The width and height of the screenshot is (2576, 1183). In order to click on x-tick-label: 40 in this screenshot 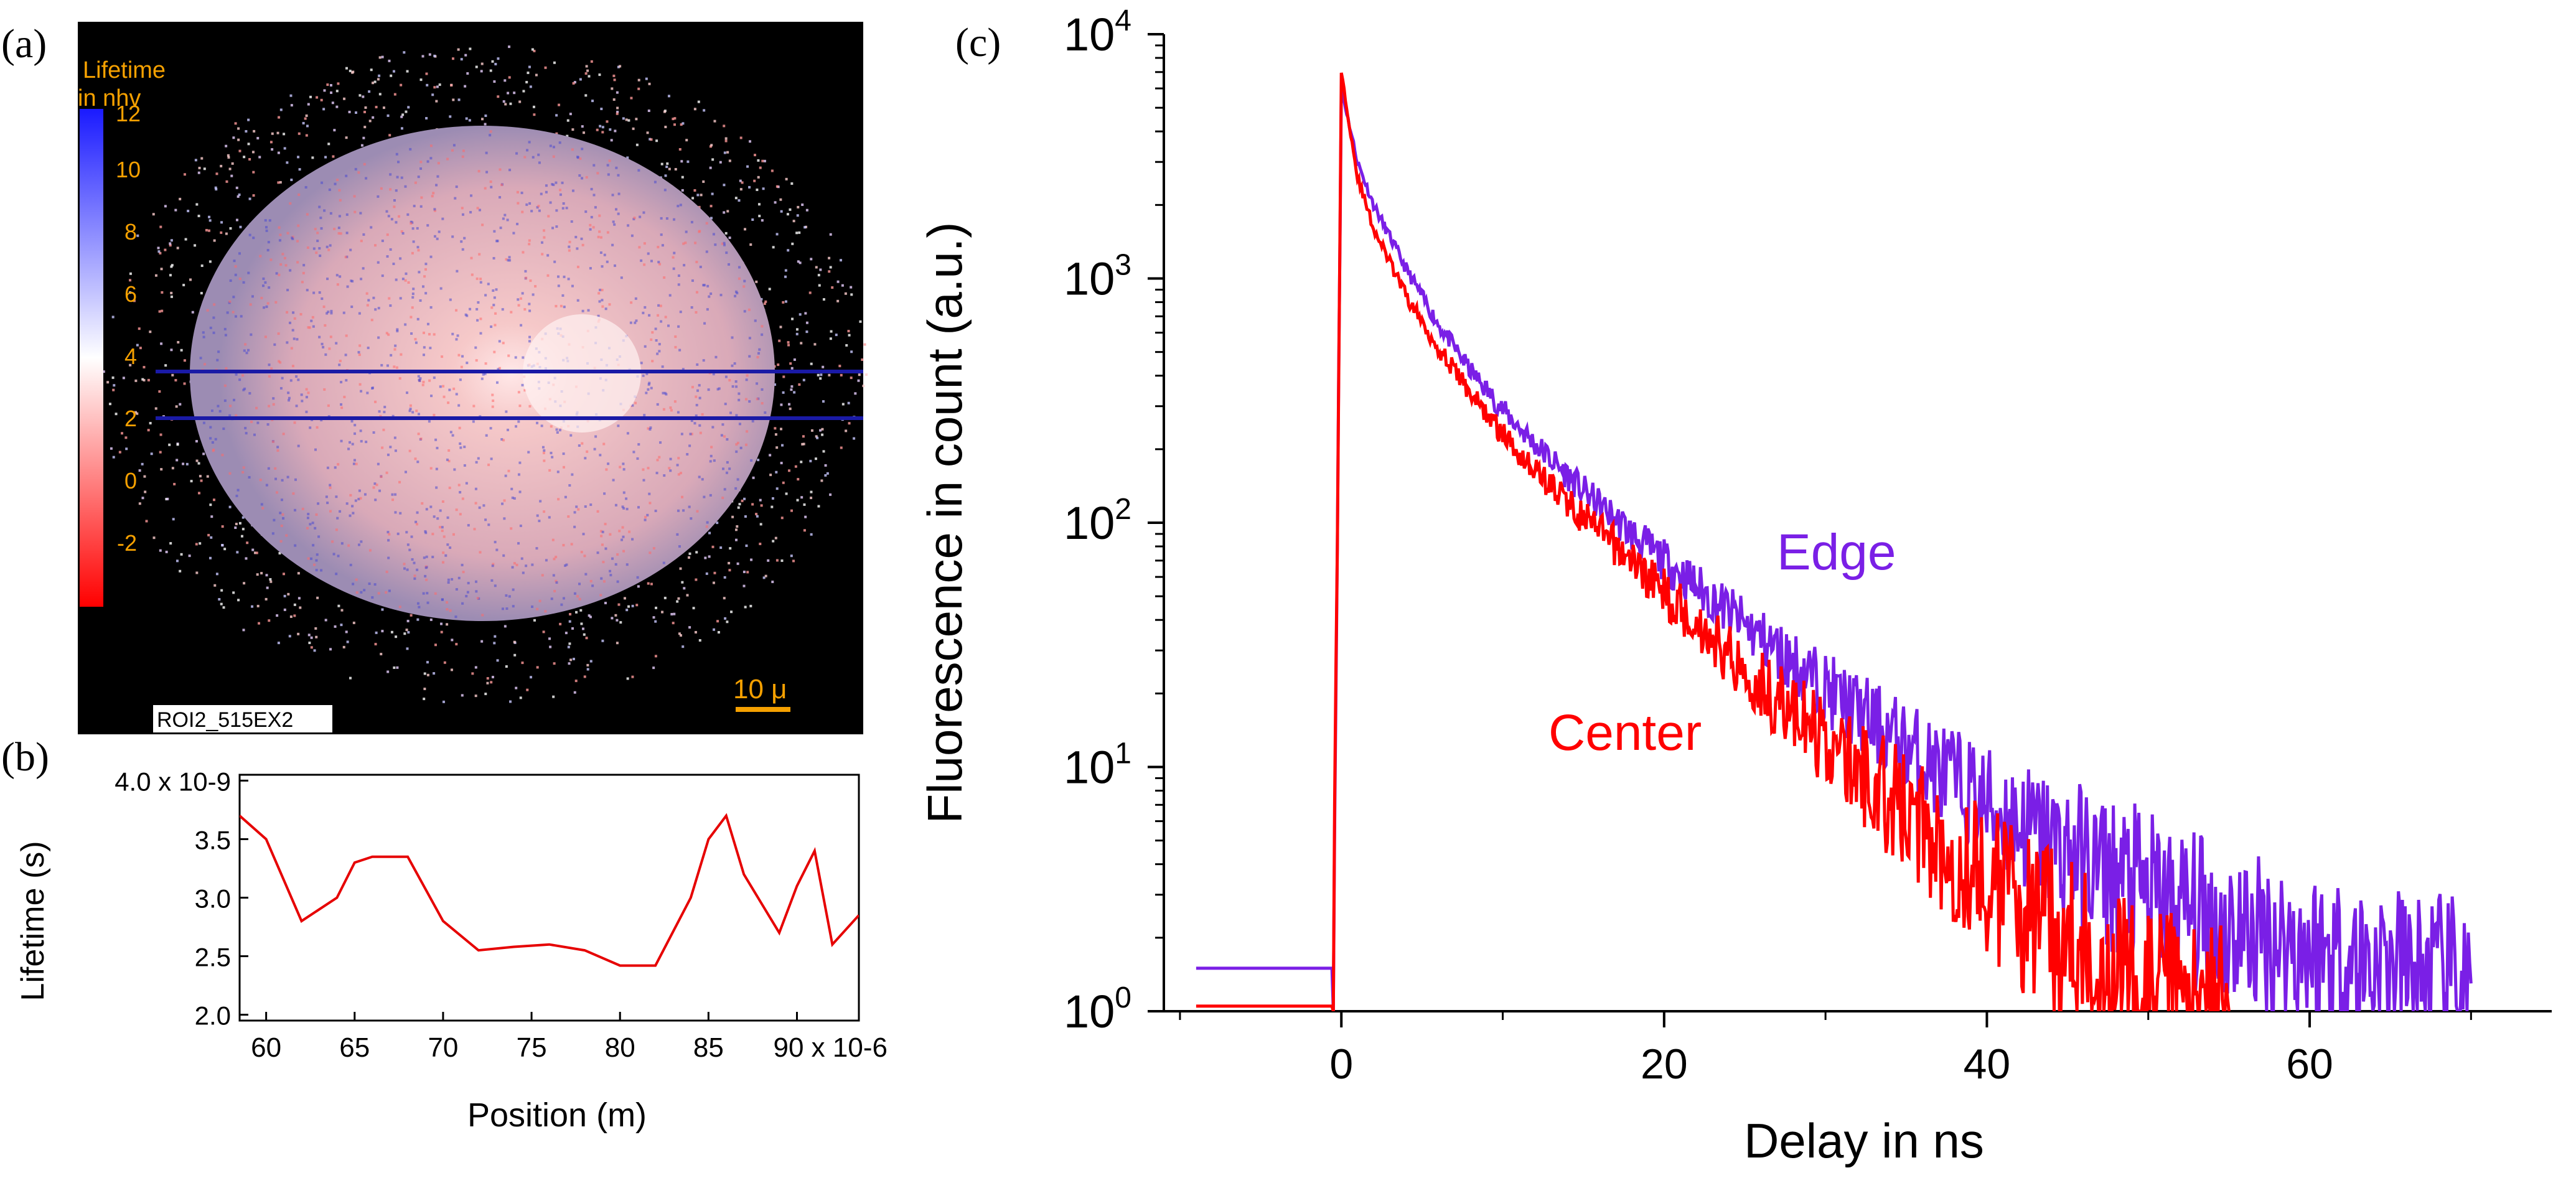, I will do `click(1987, 1064)`.